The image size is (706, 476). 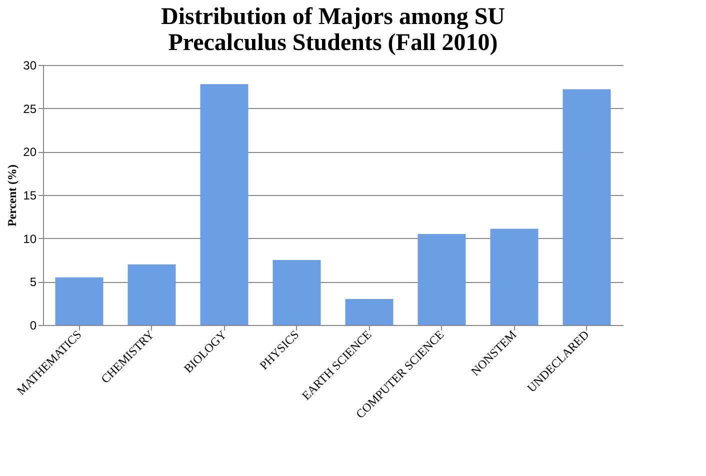 I want to click on y-tick-label: 15, so click(x=30, y=195).